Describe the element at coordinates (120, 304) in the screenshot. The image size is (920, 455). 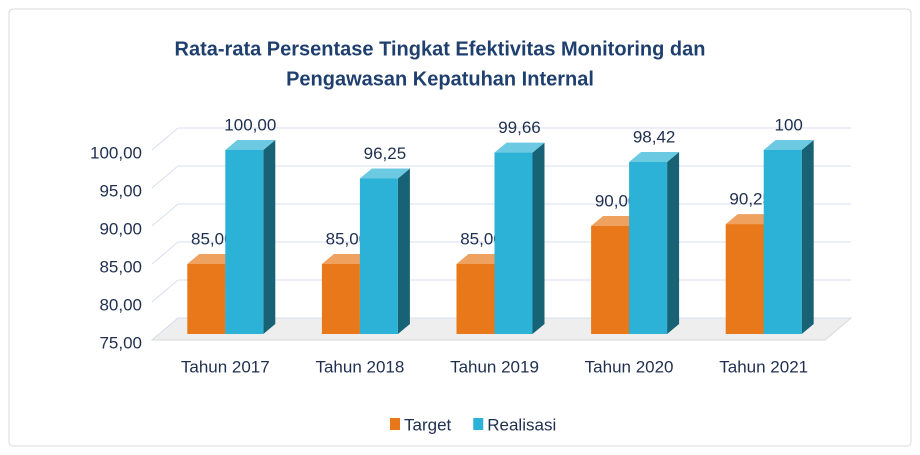
I see `y-tick-label: 80,00` at that location.